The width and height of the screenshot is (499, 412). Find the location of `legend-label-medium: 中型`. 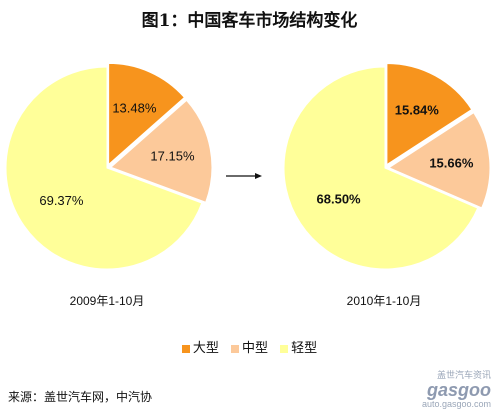

legend-label-medium: 中型 is located at coordinates (254, 348).